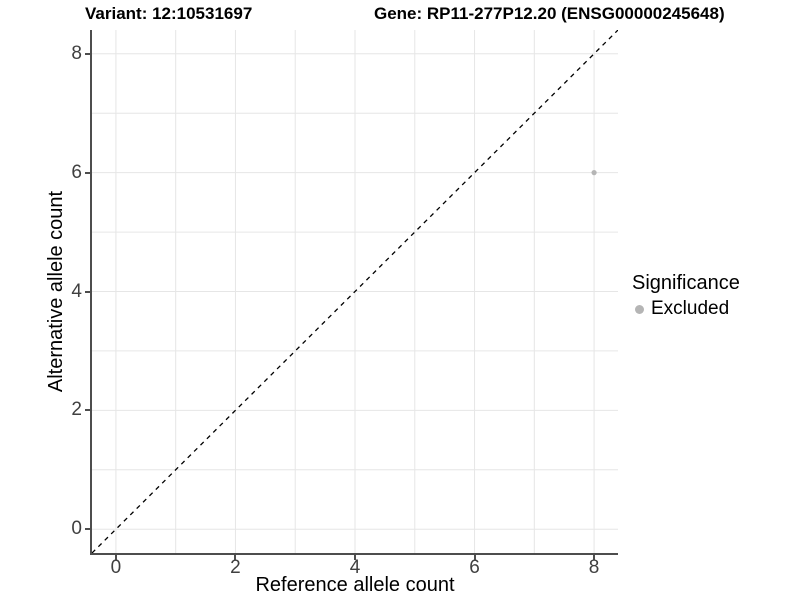  What do you see at coordinates (639, 309) in the screenshot?
I see `legend-key-dot-icon` at bounding box center [639, 309].